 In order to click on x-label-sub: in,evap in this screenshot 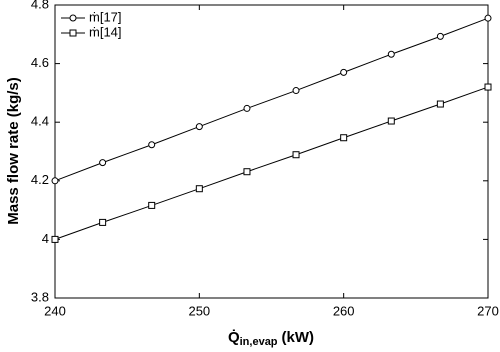, I will do `click(259, 342)`.